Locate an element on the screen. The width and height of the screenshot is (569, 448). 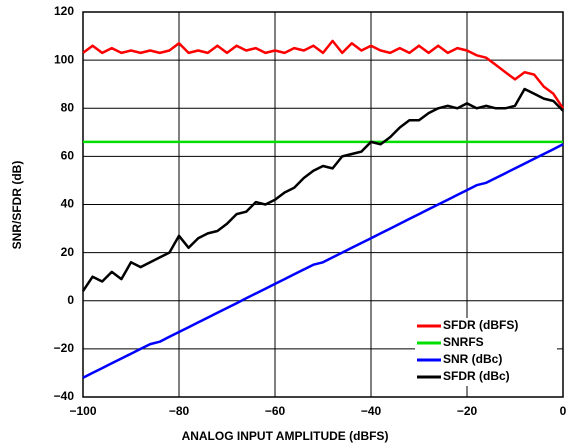
y-axis-title: SNR/SFDR (dB) is located at coordinates (17, 205).